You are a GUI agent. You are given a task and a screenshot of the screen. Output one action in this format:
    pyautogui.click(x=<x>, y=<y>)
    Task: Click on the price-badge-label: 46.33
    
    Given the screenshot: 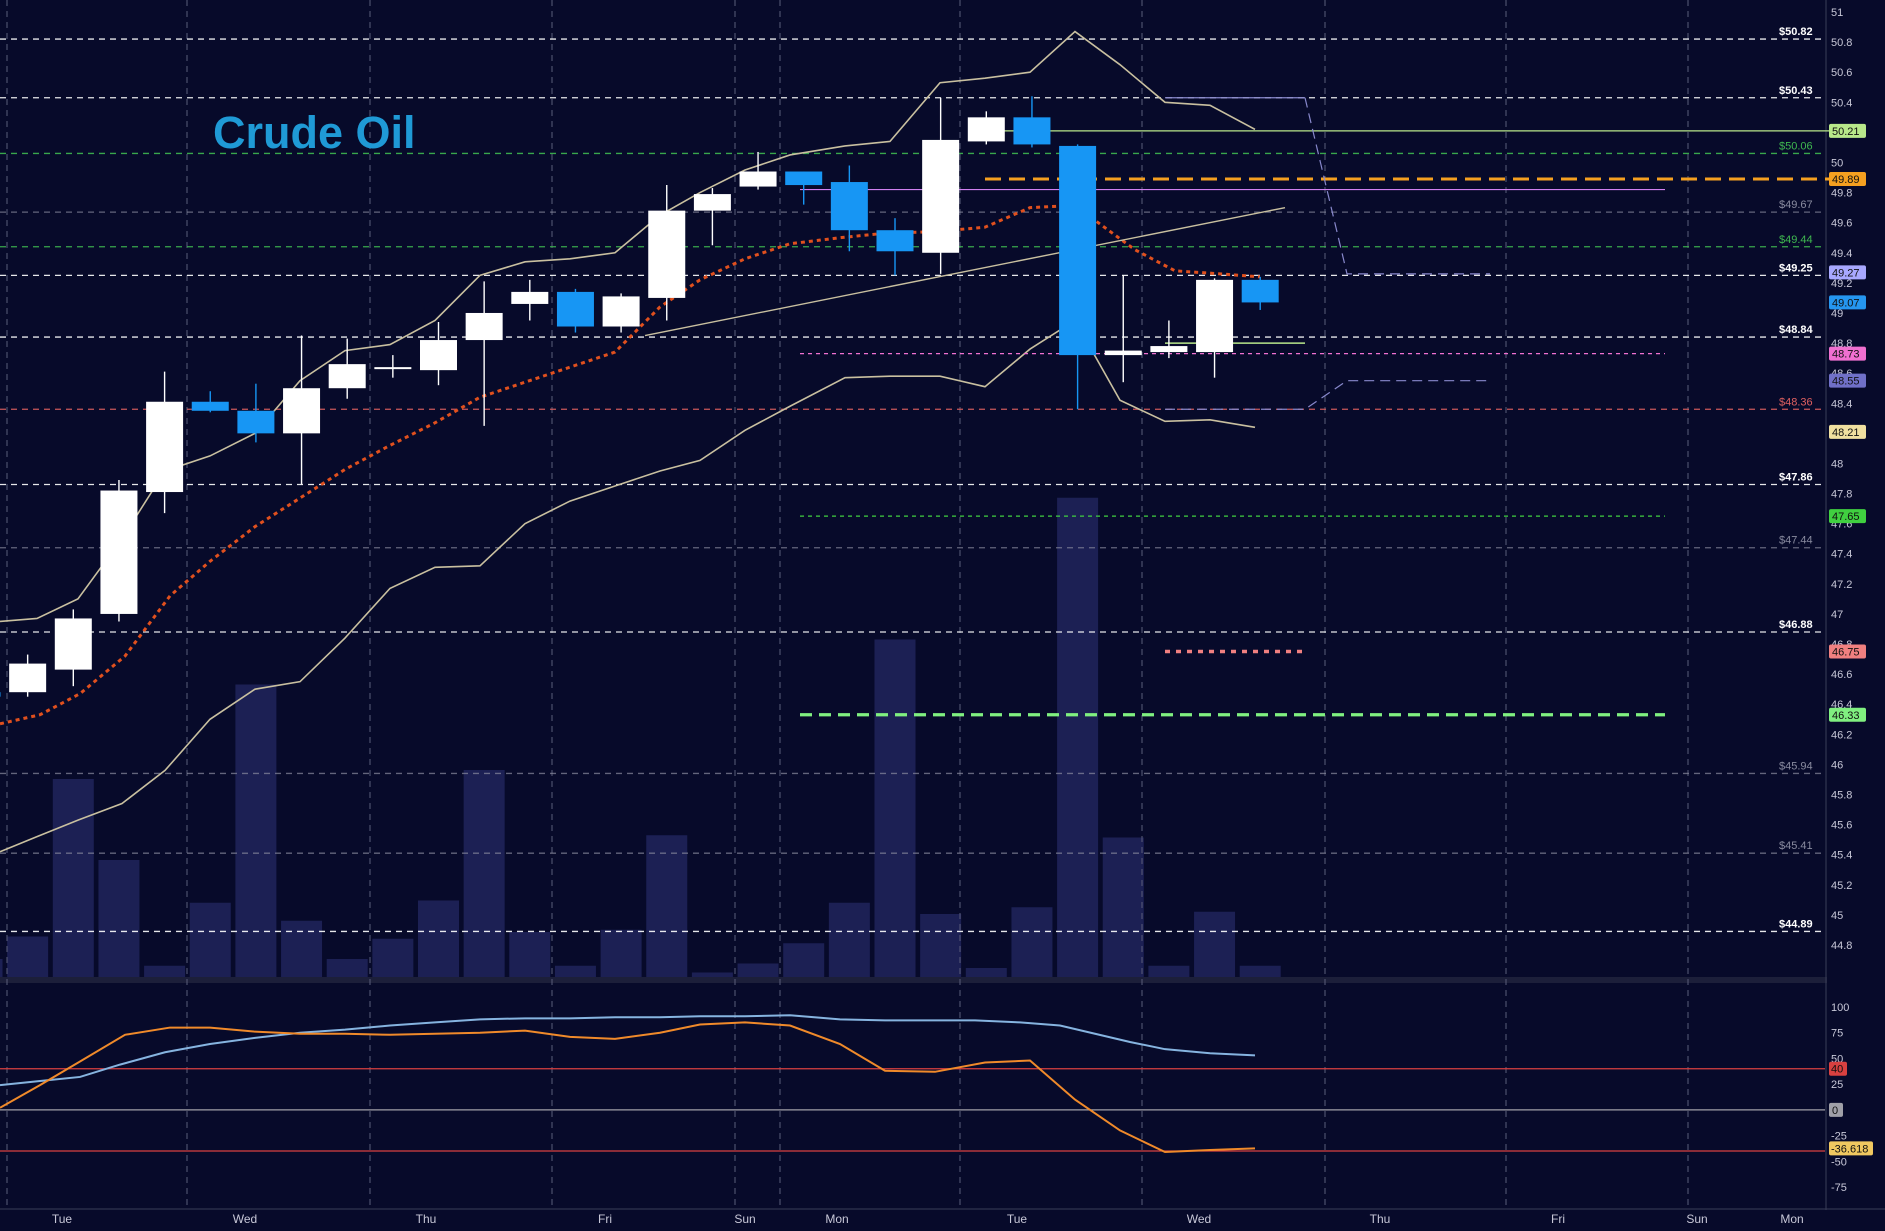 What is the action you would take?
    pyautogui.click(x=1846, y=716)
    